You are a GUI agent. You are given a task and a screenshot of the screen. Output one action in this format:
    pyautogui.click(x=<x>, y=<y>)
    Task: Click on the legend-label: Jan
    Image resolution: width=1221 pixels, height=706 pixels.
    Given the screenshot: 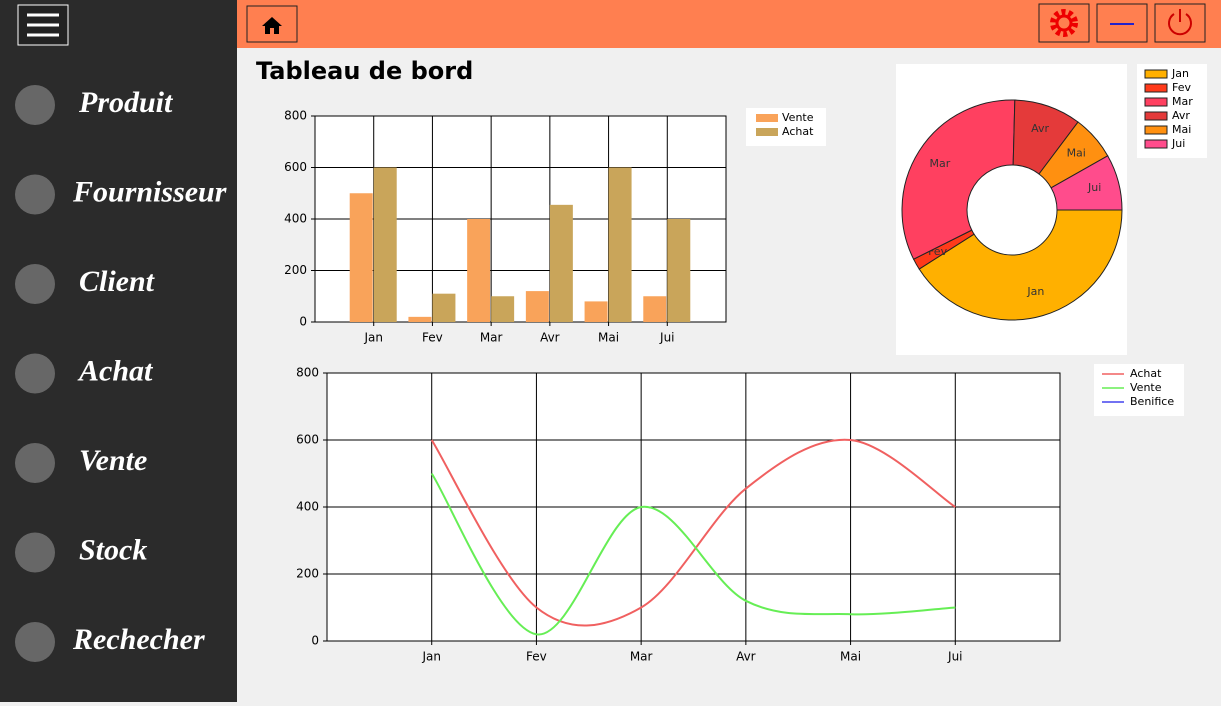 What is the action you would take?
    pyautogui.click(x=1180, y=73)
    